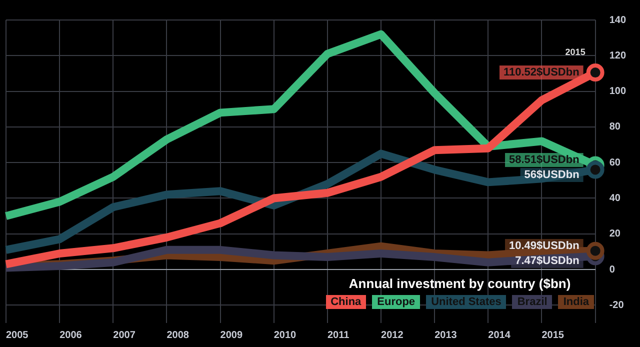  I want to click on text: China, so click(346, 302).